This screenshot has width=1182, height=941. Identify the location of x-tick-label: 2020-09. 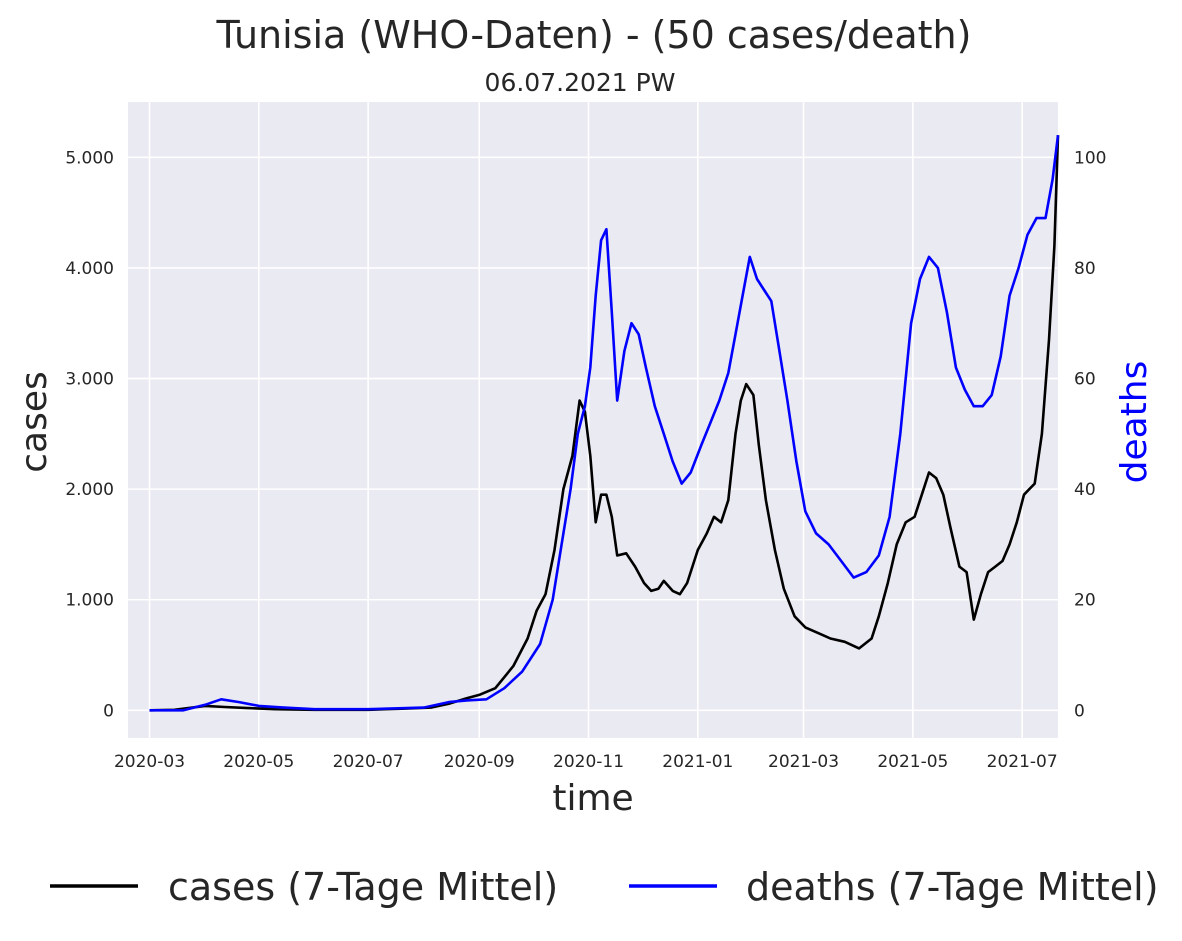
(479, 762).